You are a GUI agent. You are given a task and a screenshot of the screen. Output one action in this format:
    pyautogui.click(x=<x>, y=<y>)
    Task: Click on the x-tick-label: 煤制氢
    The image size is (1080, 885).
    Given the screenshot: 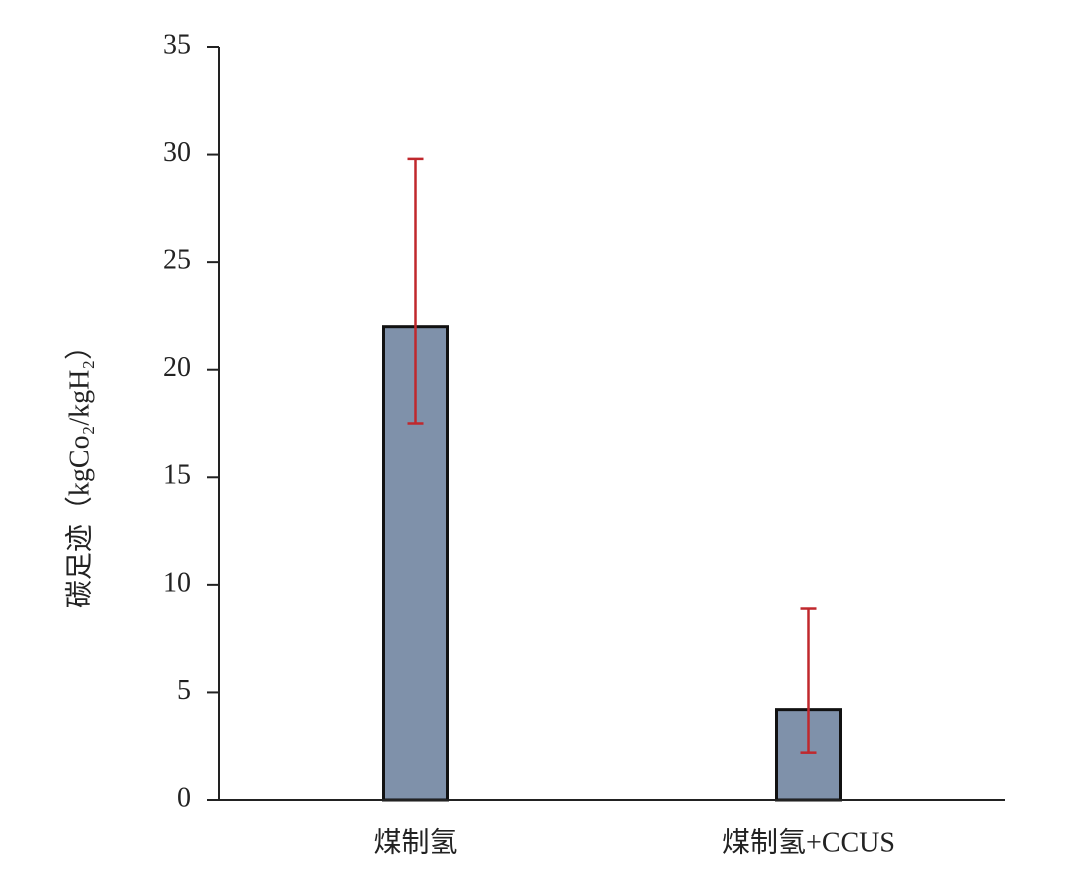 What is the action you would take?
    pyautogui.click(x=415, y=842)
    